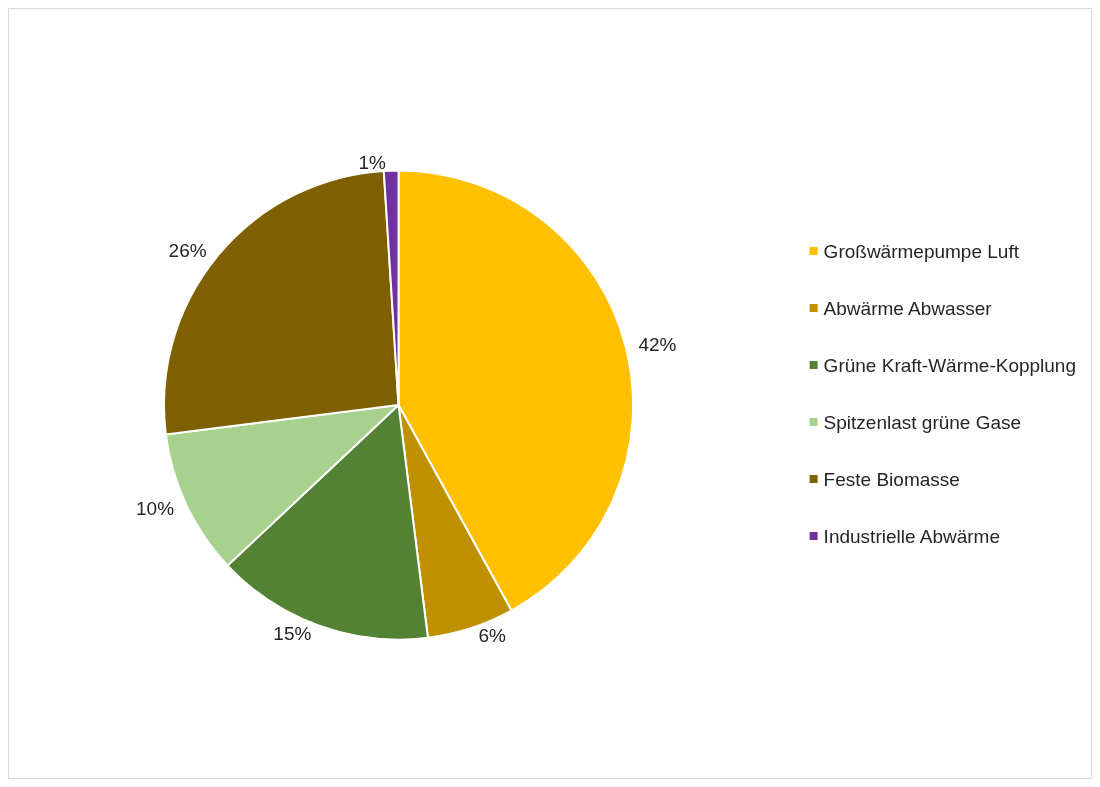  Describe the element at coordinates (492, 636) in the screenshot. I see `data-label: 6%` at that location.